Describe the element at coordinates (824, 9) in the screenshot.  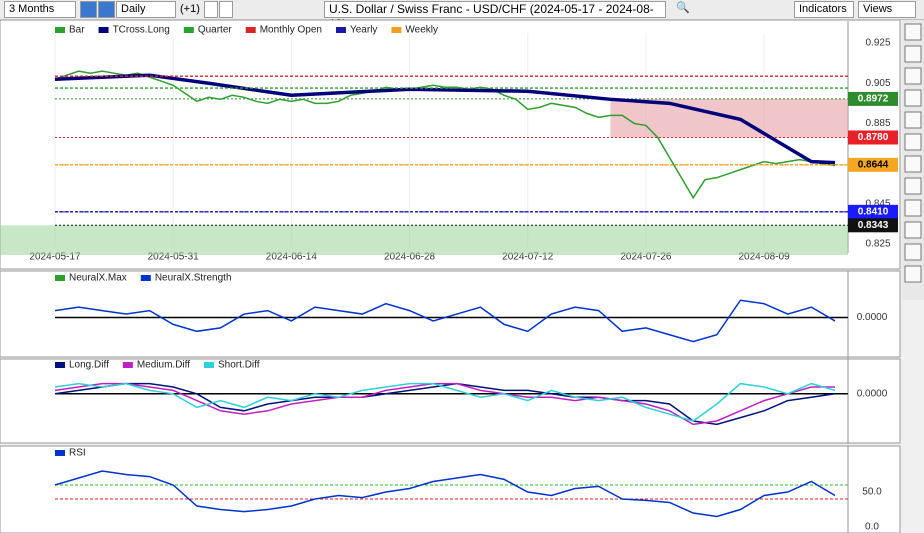
I see `indicators-button: Indicators` at that location.